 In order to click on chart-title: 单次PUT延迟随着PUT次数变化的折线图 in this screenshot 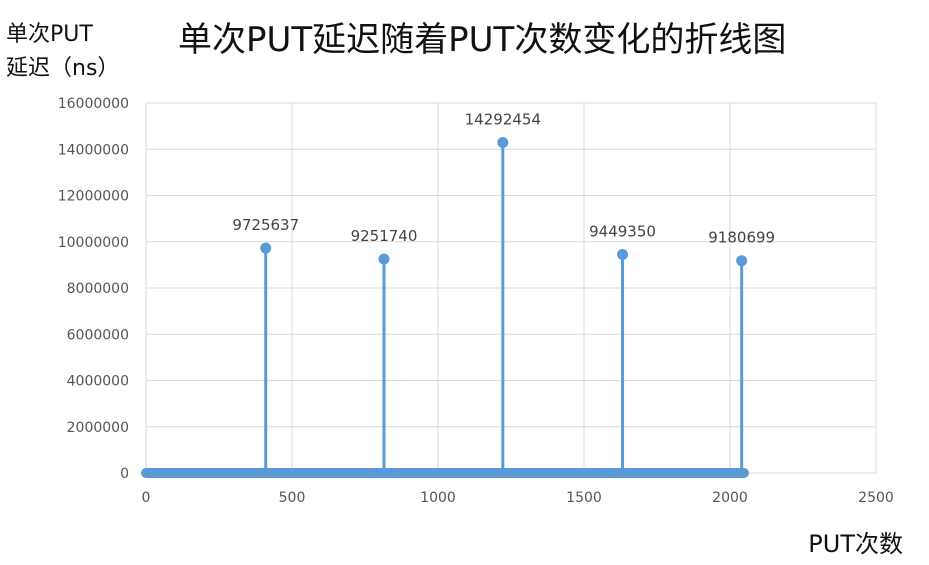, I will do `click(482, 40)`.